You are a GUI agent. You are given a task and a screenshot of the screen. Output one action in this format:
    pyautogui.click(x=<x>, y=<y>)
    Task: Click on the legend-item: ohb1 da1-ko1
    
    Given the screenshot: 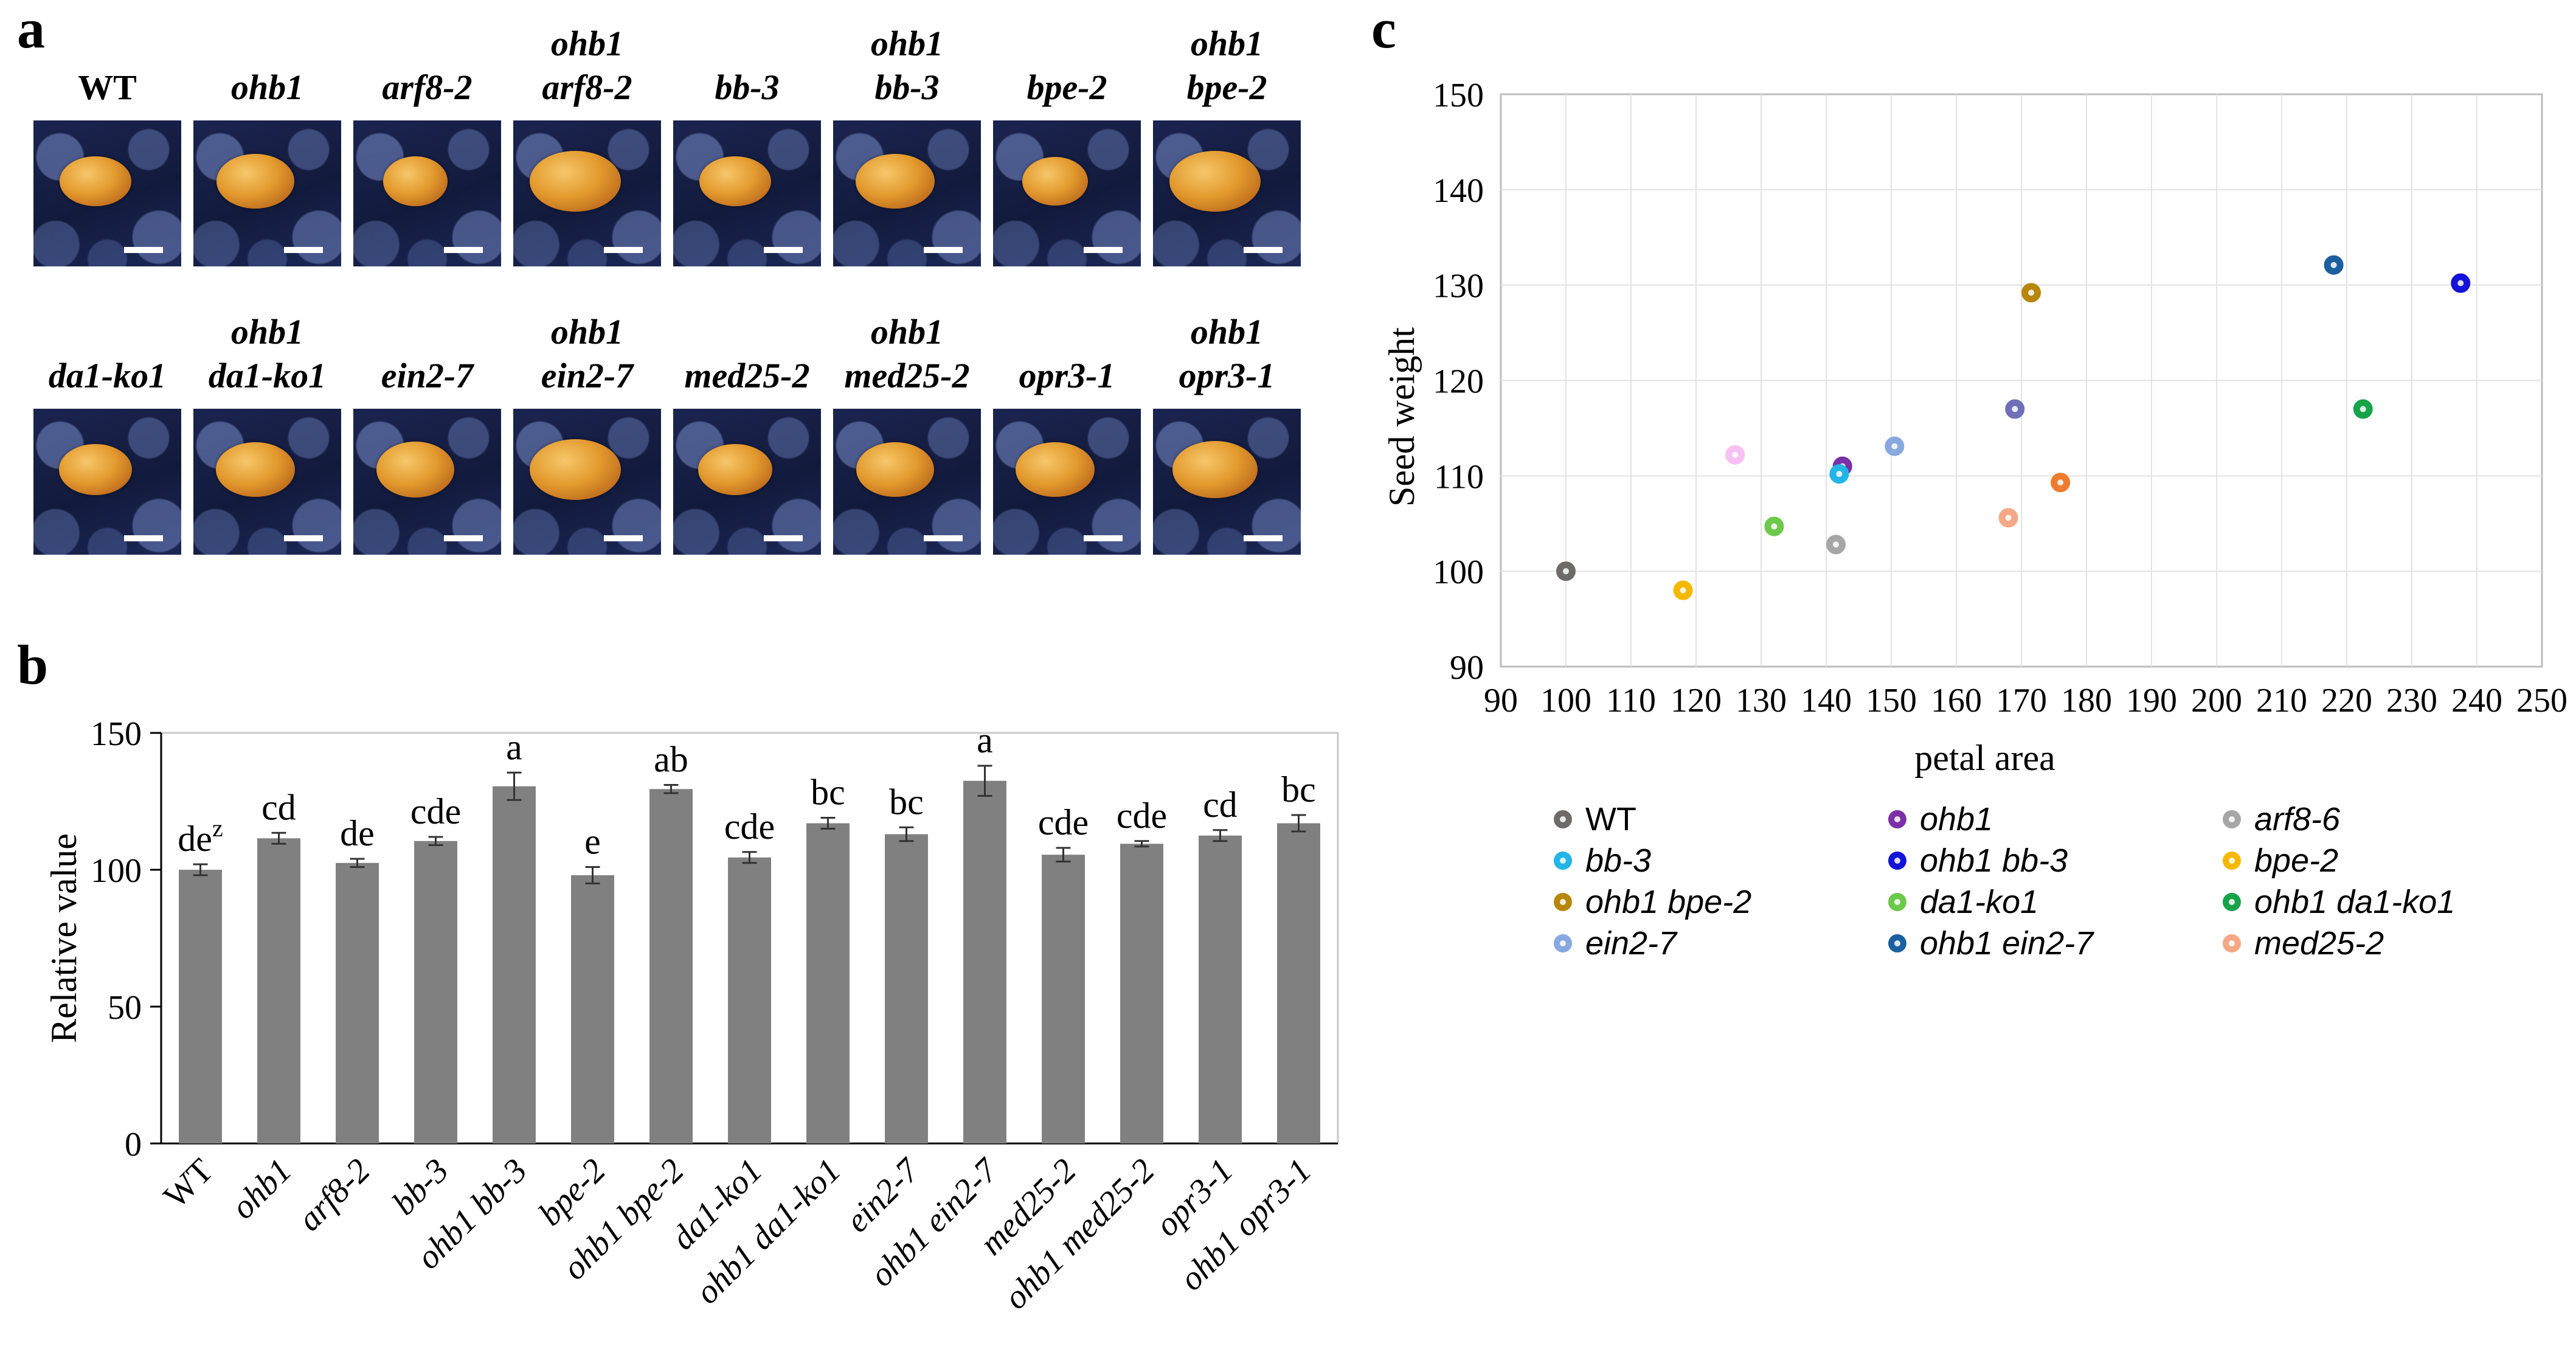 What is the action you would take?
    pyautogui.click(x=2339, y=902)
    